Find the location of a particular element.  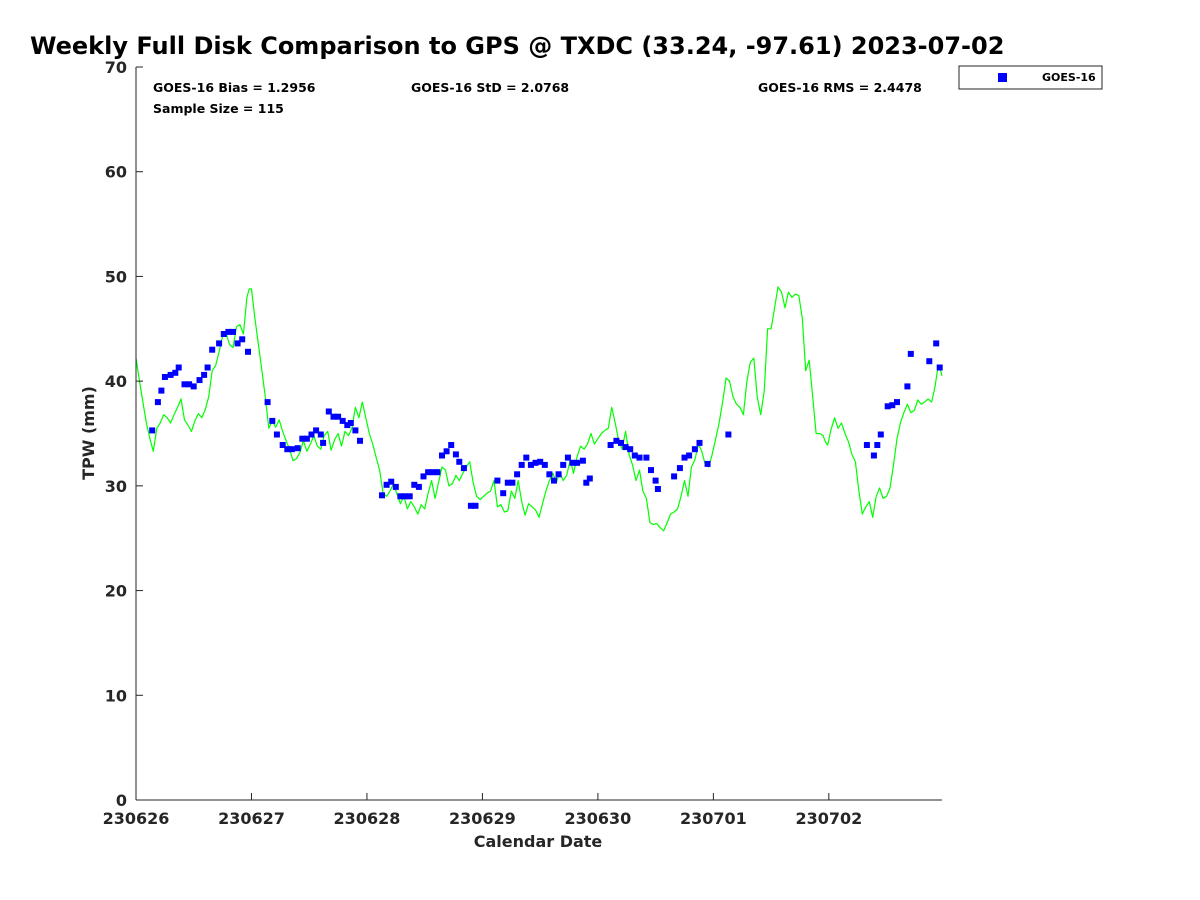

legend: GOES-16 is located at coordinates (1030, 77).